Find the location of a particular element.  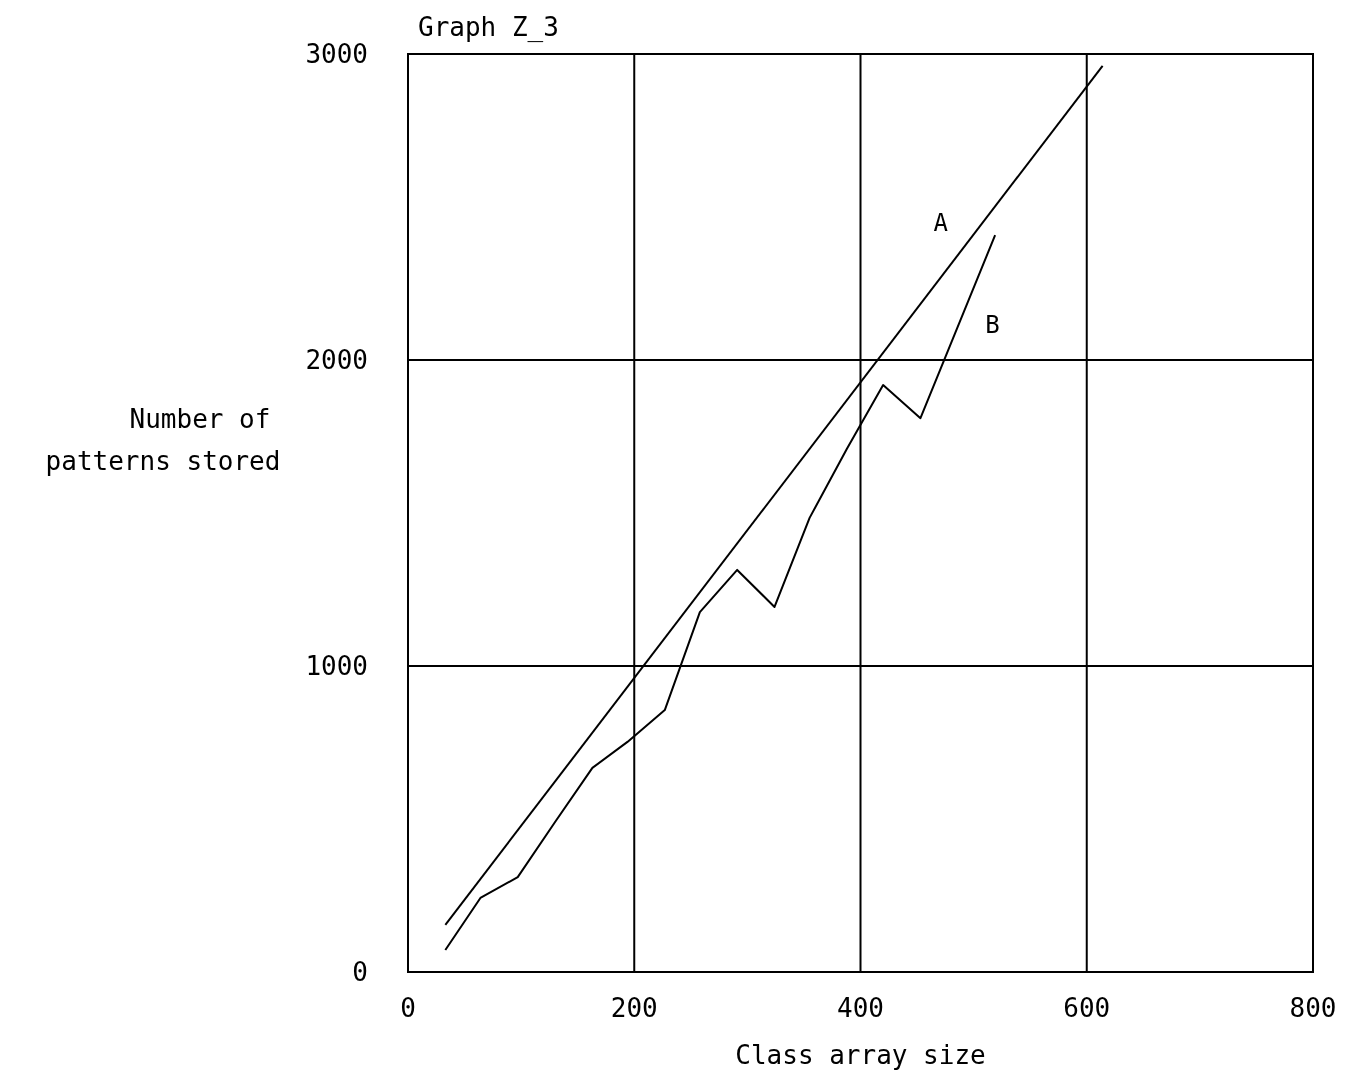

series-label: B is located at coordinates (992, 325).